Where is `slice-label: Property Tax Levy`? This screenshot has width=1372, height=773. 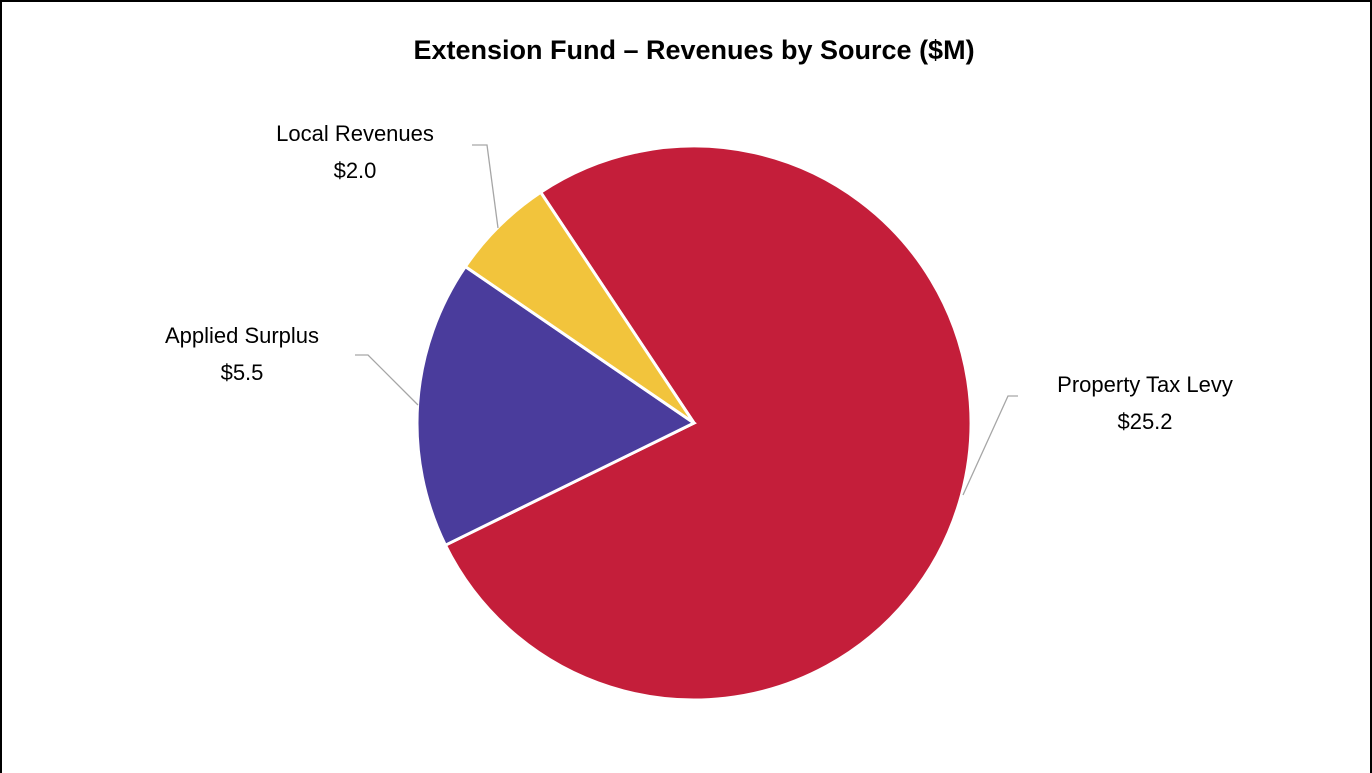 slice-label: Property Tax Levy is located at coordinates (1145, 384).